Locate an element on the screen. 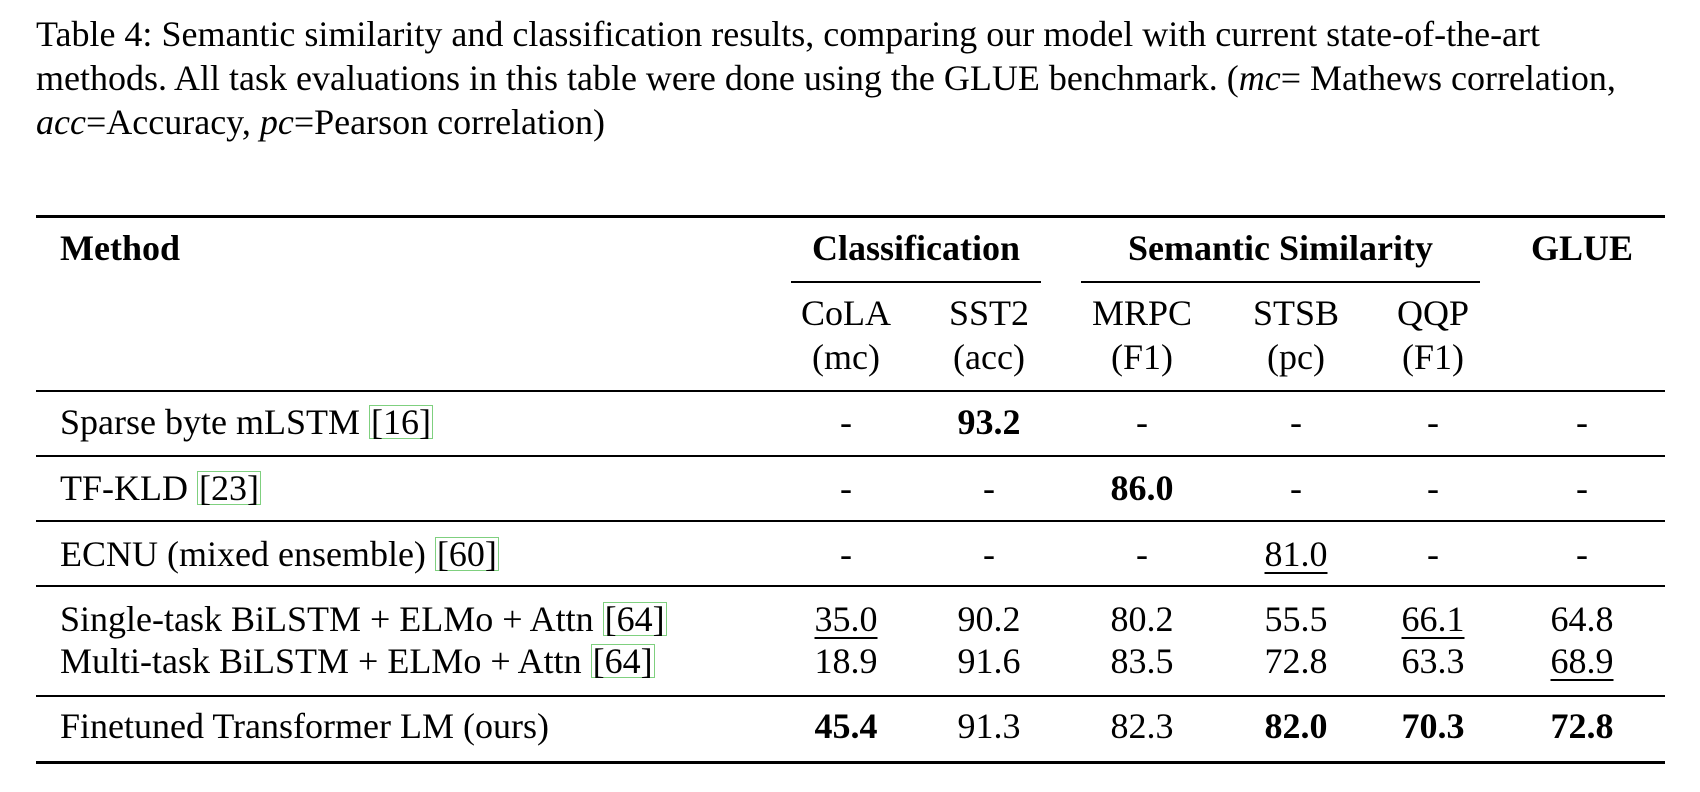 The height and width of the screenshot is (792, 1700). table-cell: 93.2 is located at coordinates (989, 422).